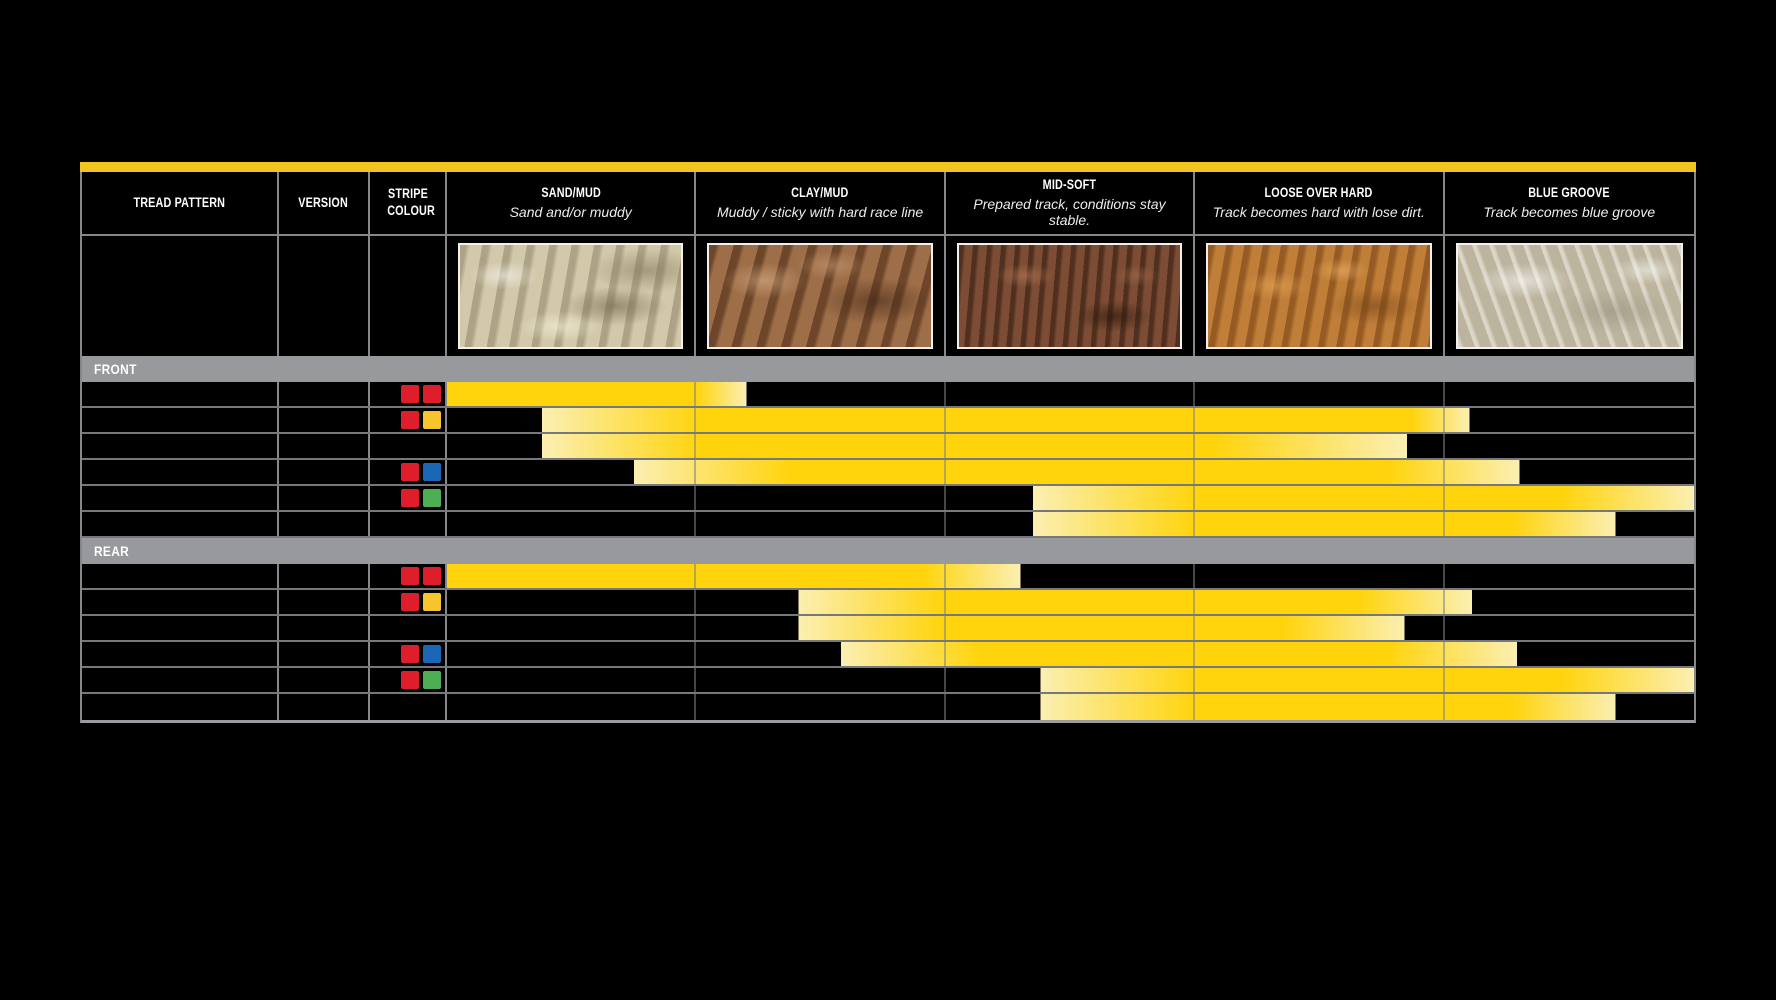  Describe the element at coordinates (112, 551) in the screenshot. I see `section-label: REAR` at that location.